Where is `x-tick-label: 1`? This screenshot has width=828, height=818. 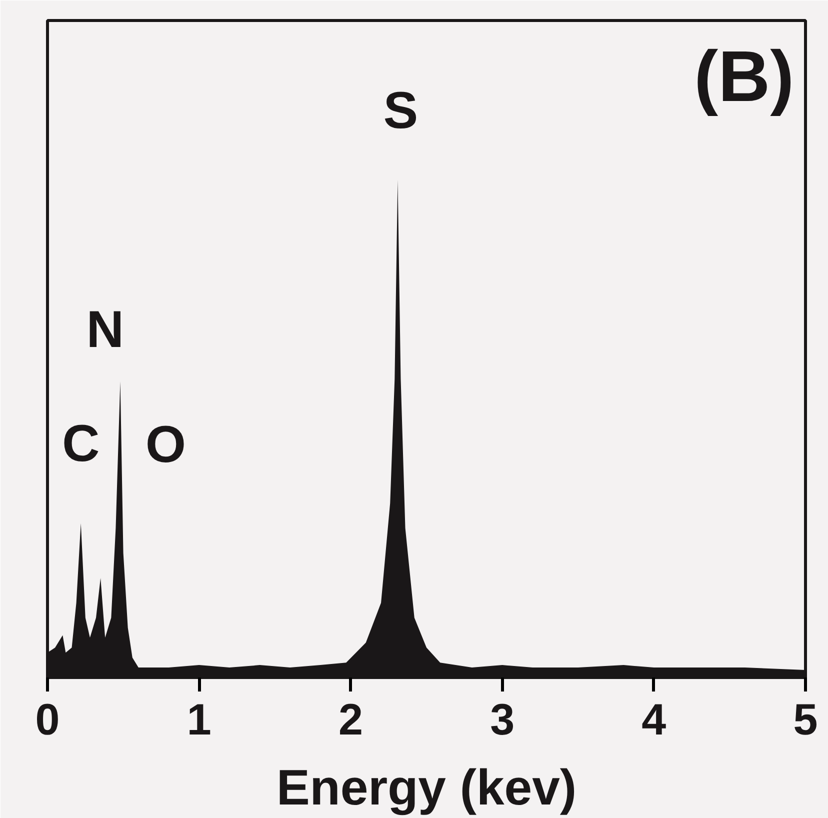 x-tick-label: 1 is located at coordinates (199, 720).